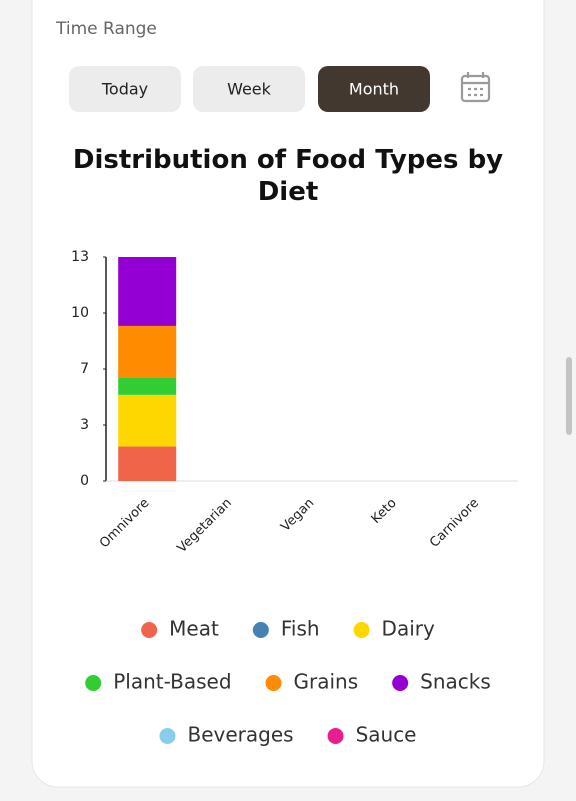 The image size is (576, 801). Describe the element at coordinates (326, 682) in the screenshot. I see `legend-label: Grains` at that location.